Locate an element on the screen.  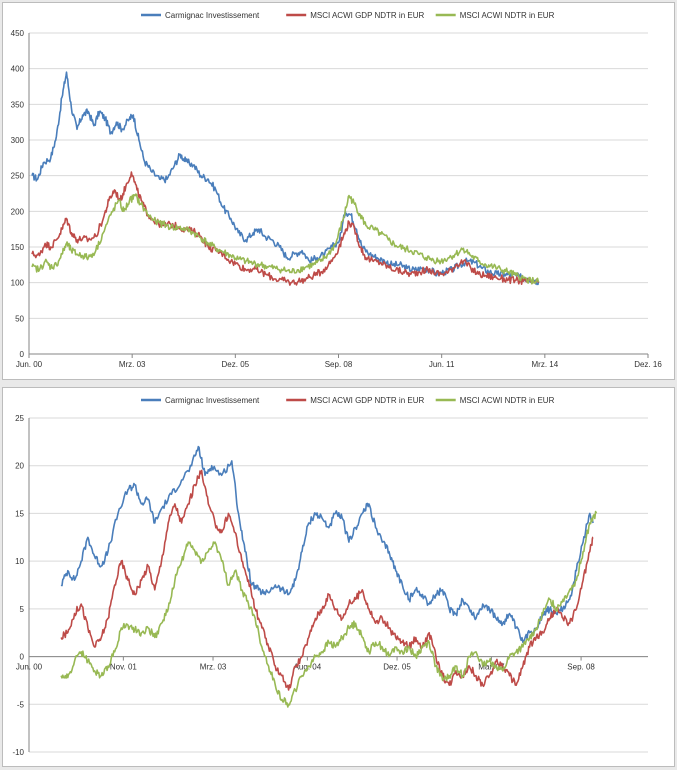
x-tick-label: Nov. 01 is located at coordinates (124, 667).